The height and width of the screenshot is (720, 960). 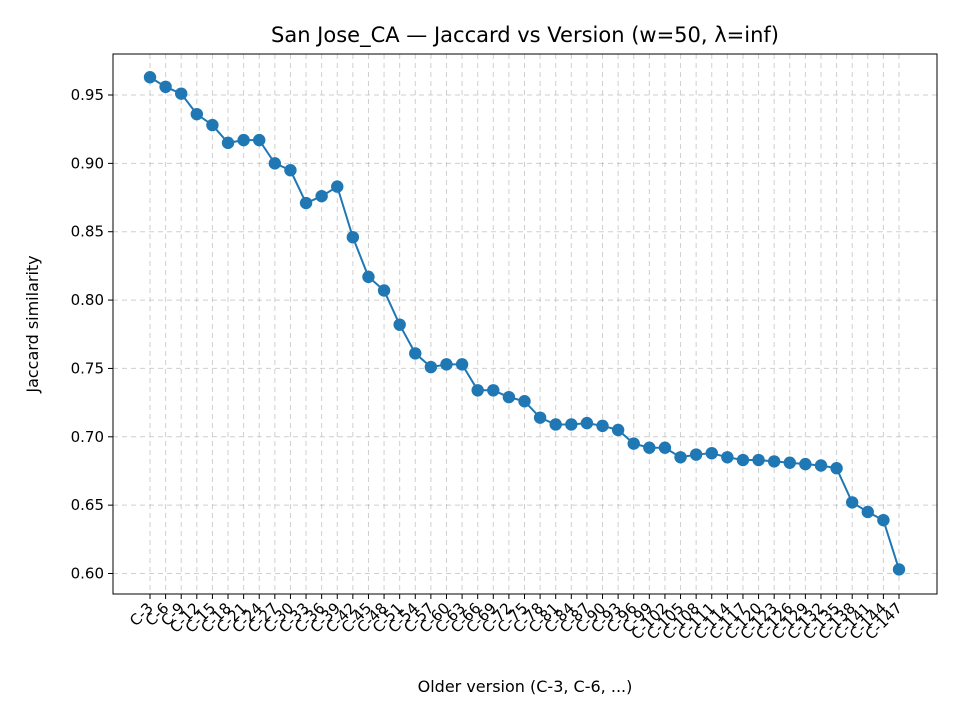 What do you see at coordinates (87, 573) in the screenshot?
I see `y-tick-label: 0.60` at bounding box center [87, 573].